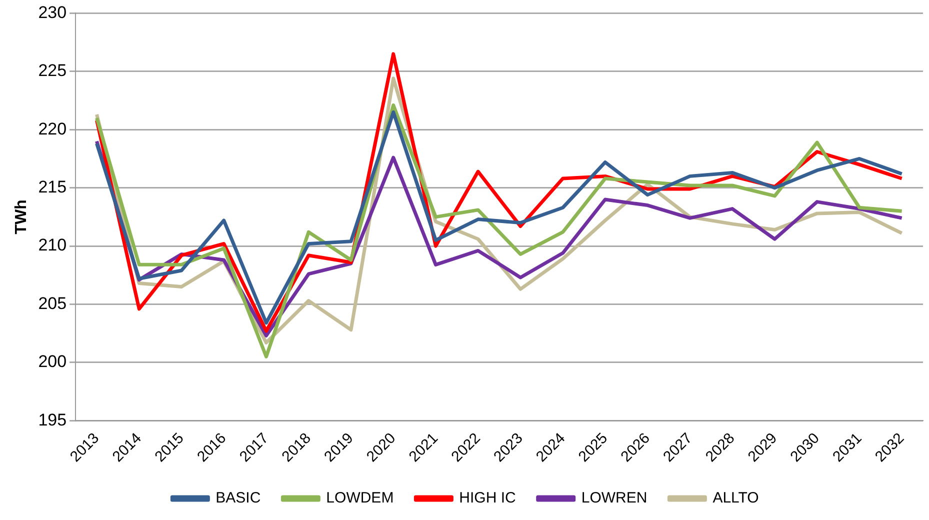 The height and width of the screenshot is (520, 929). I want to click on legend-label: LOWDEM, so click(360, 498).